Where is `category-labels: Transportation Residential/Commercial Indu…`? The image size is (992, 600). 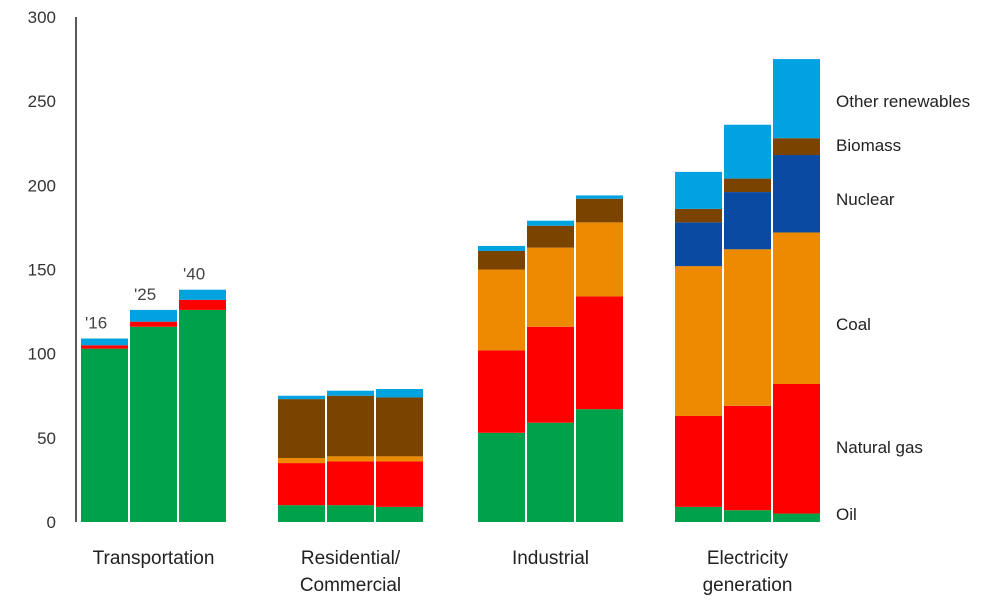 category-labels: Transportation Residential/Commercial Indu… is located at coordinates (443, 572).